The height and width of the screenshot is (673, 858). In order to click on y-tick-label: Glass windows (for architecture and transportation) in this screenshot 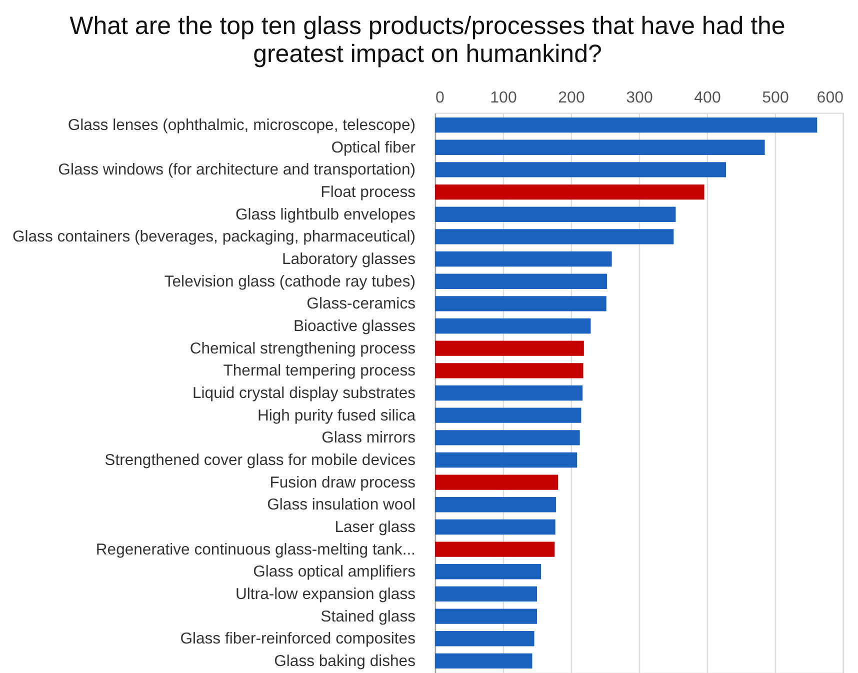, I will do `click(237, 170)`.